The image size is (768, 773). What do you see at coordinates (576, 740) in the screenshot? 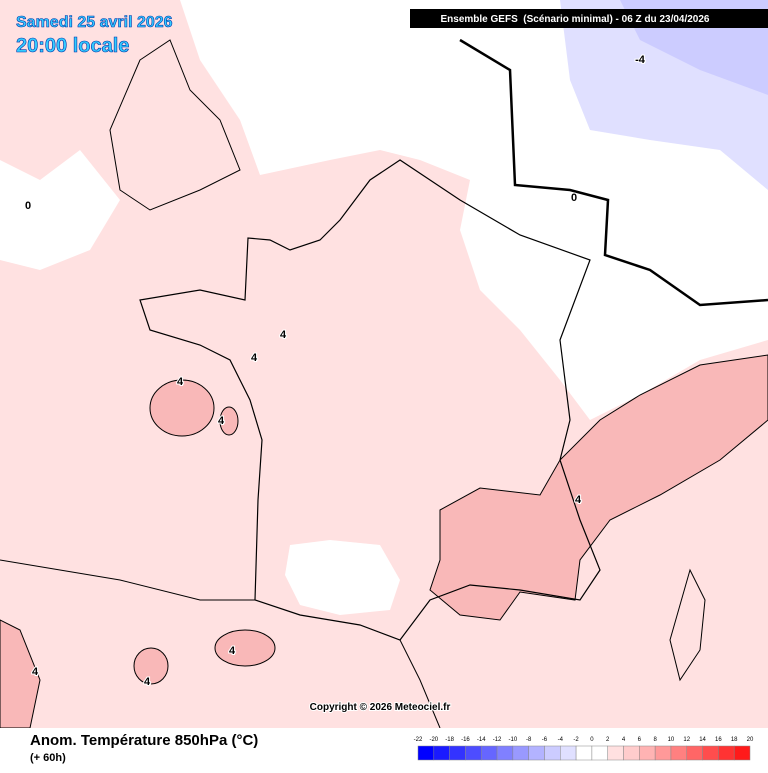
I see `scale-label: -2` at bounding box center [576, 740].